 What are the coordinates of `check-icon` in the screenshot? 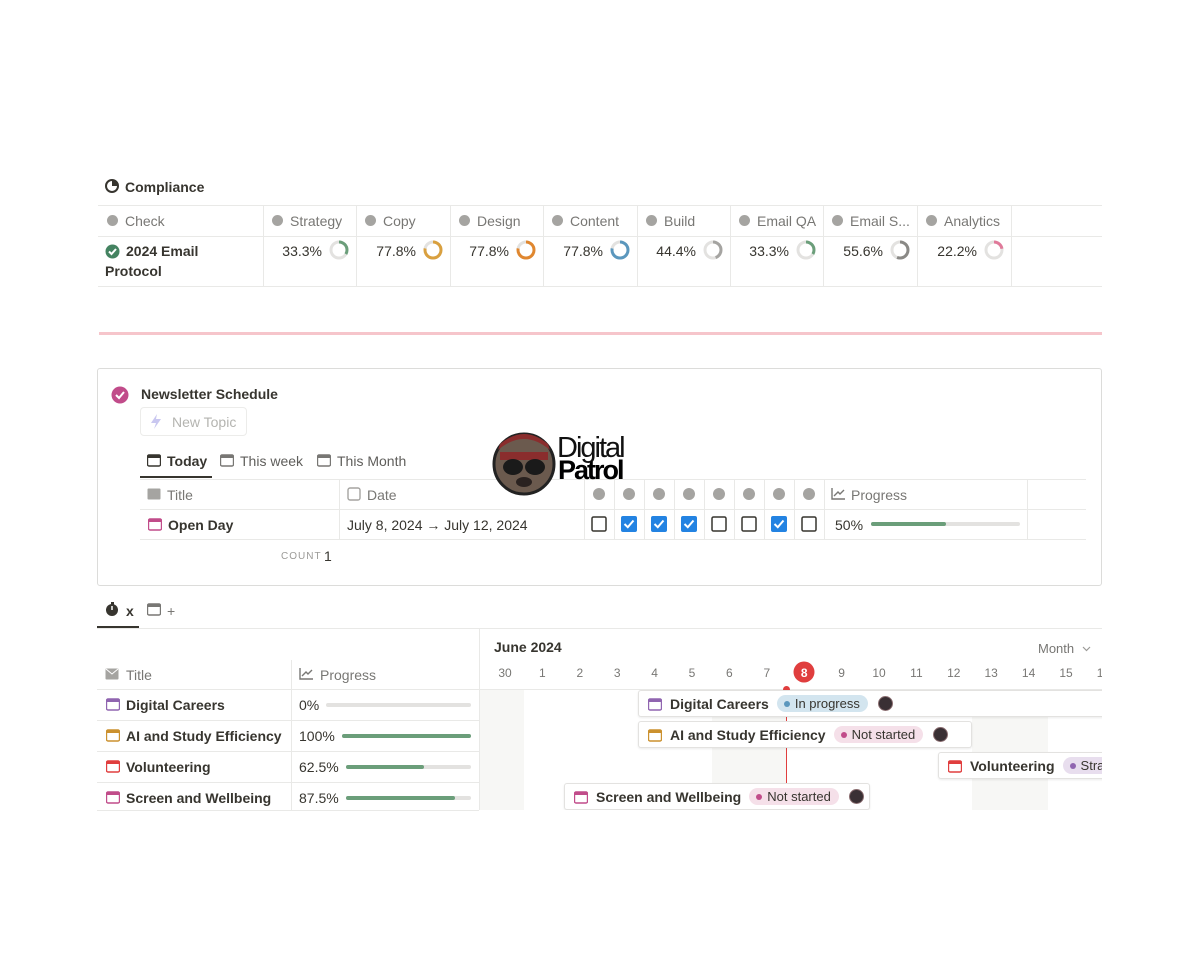 It's located at (112, 251).